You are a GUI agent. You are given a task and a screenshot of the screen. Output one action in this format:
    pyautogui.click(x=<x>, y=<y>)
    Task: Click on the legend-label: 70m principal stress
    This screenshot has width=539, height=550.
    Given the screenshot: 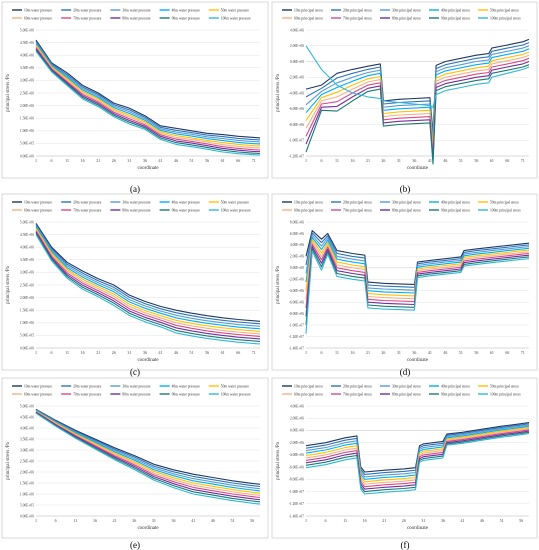 What is the action you would take?
    pyautogui.click(x=358, y=211)
    